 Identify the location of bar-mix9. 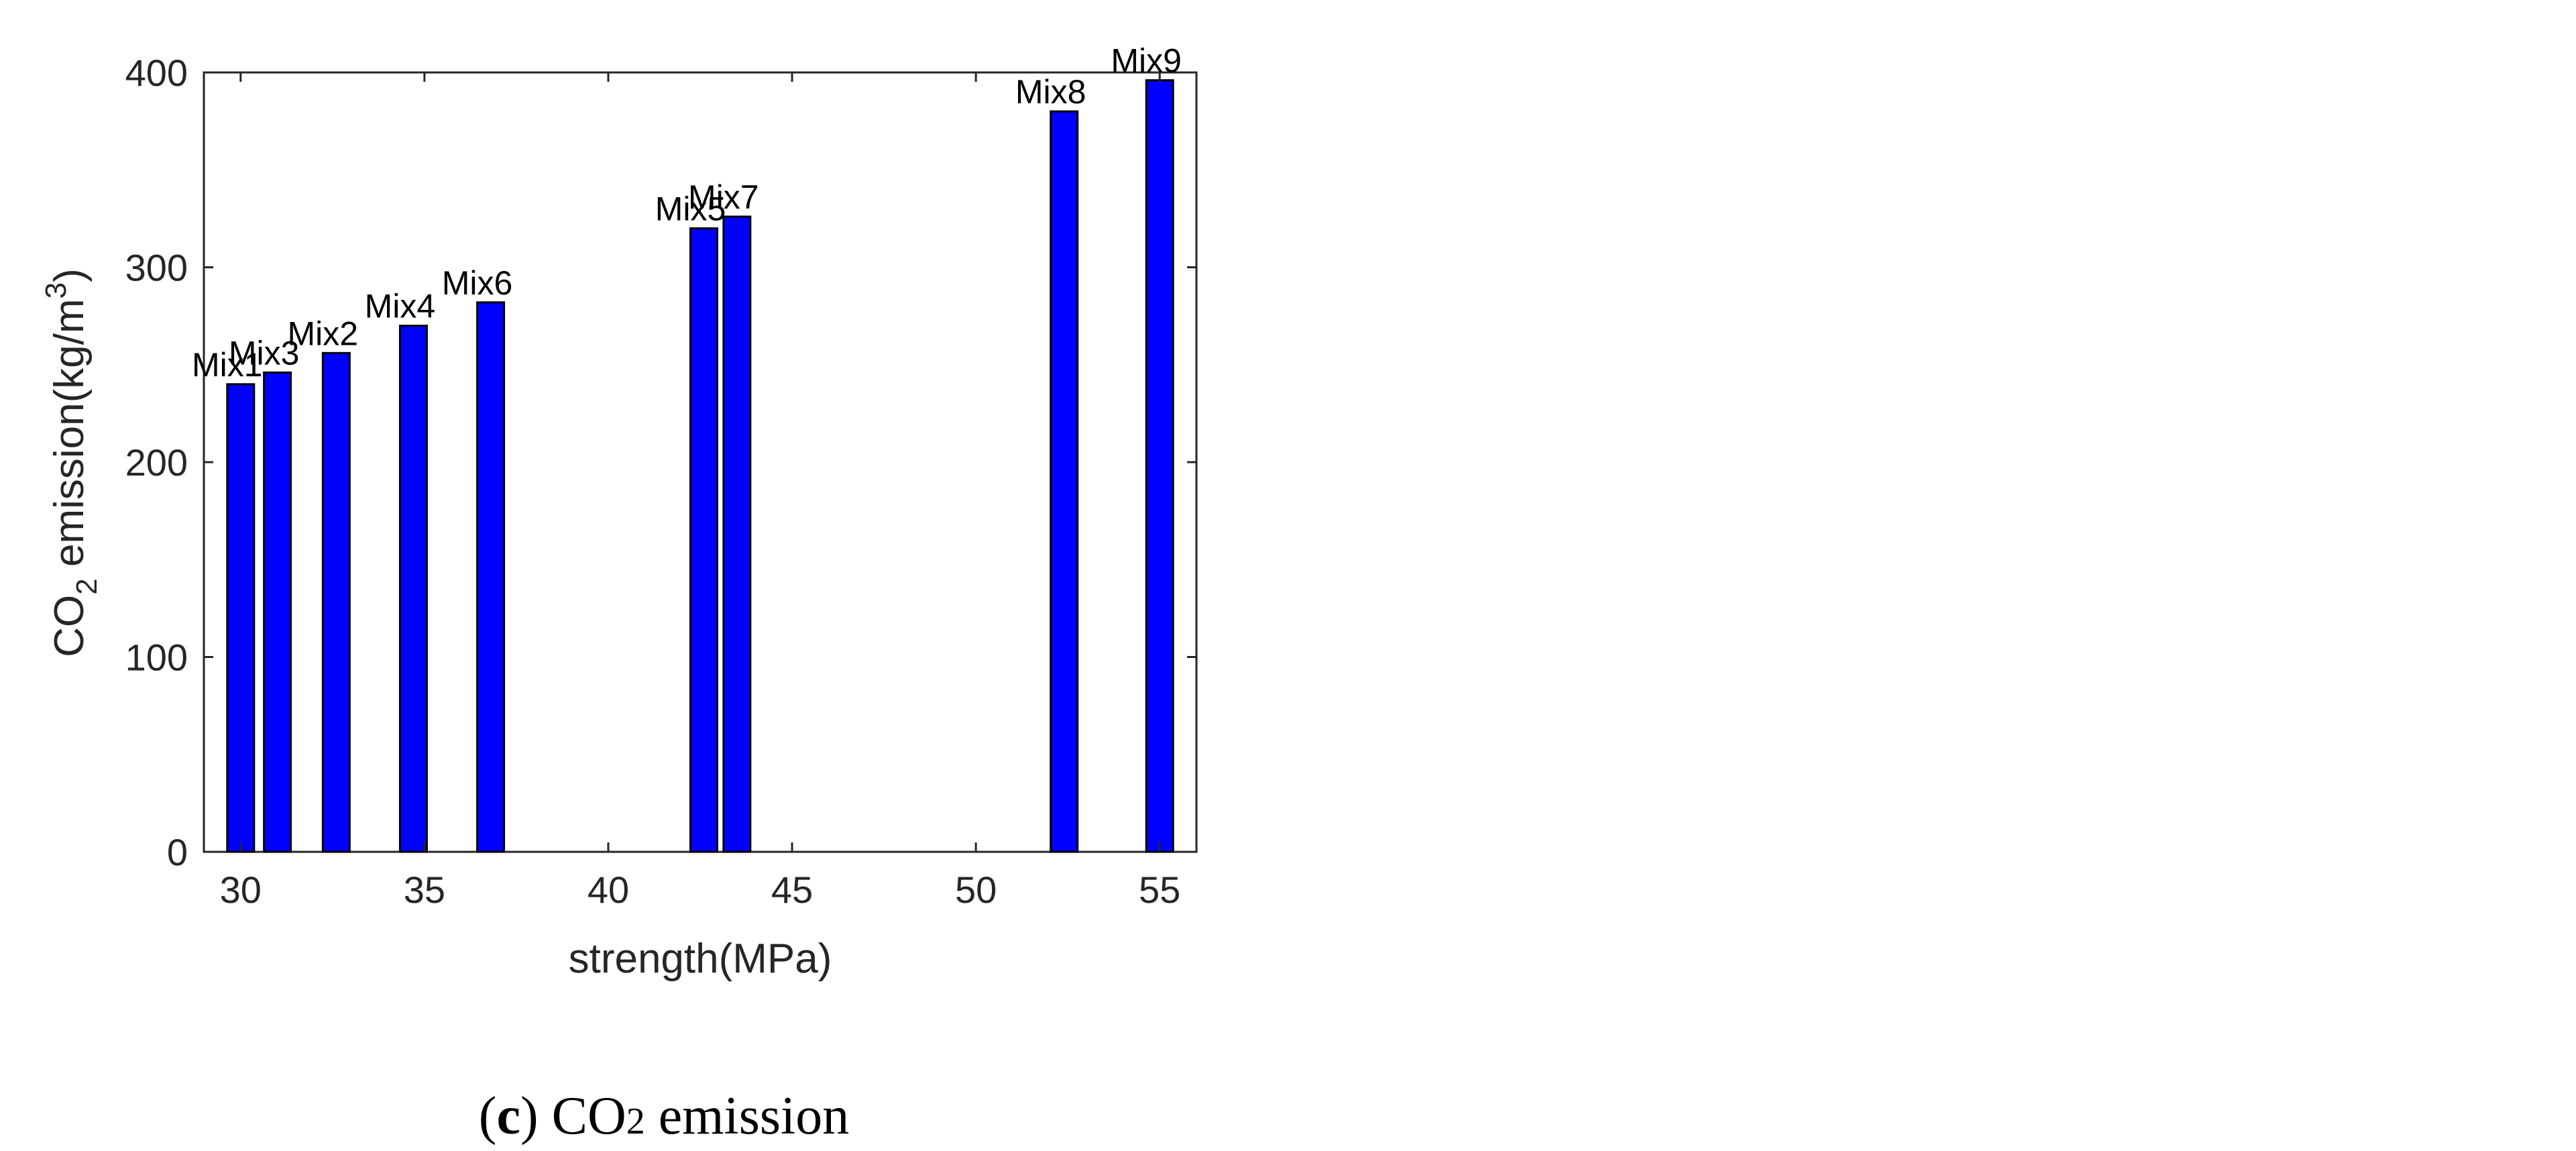
(1159, 466).